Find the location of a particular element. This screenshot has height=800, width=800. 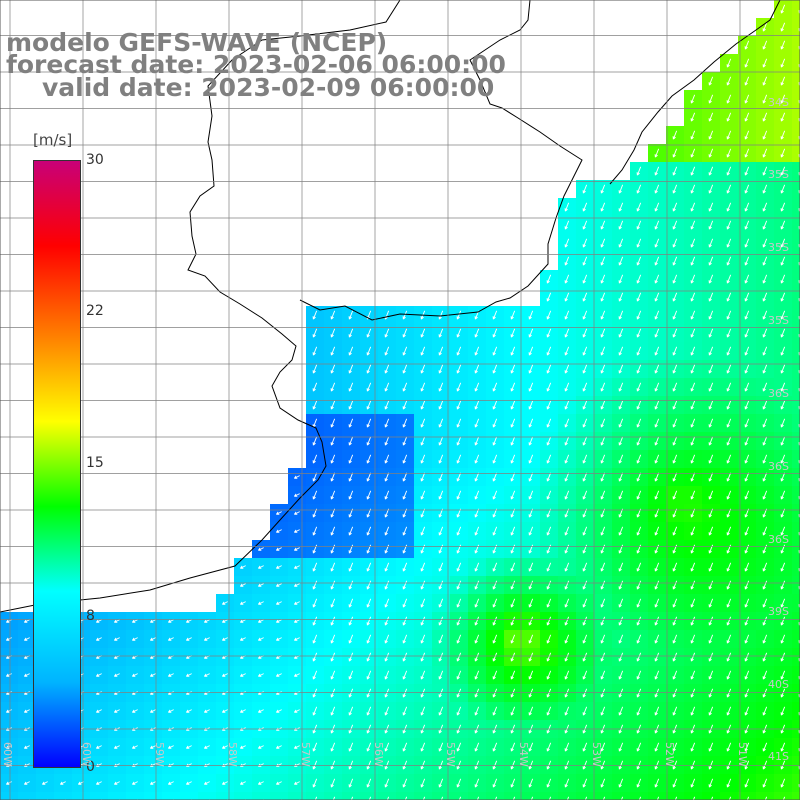

title-model: modelo GEFS-WAVE (NCEP) is located at coordinates (197, 42).